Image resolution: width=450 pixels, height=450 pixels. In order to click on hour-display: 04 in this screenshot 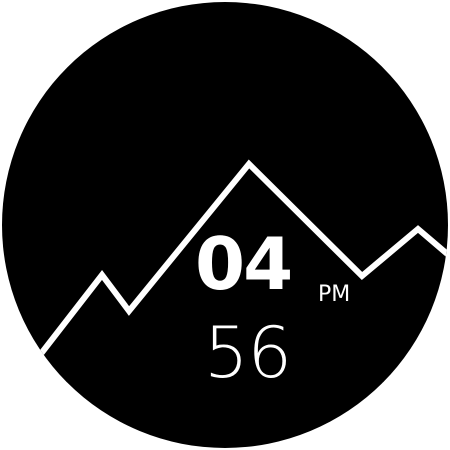, I will do `click(244, 264)`.